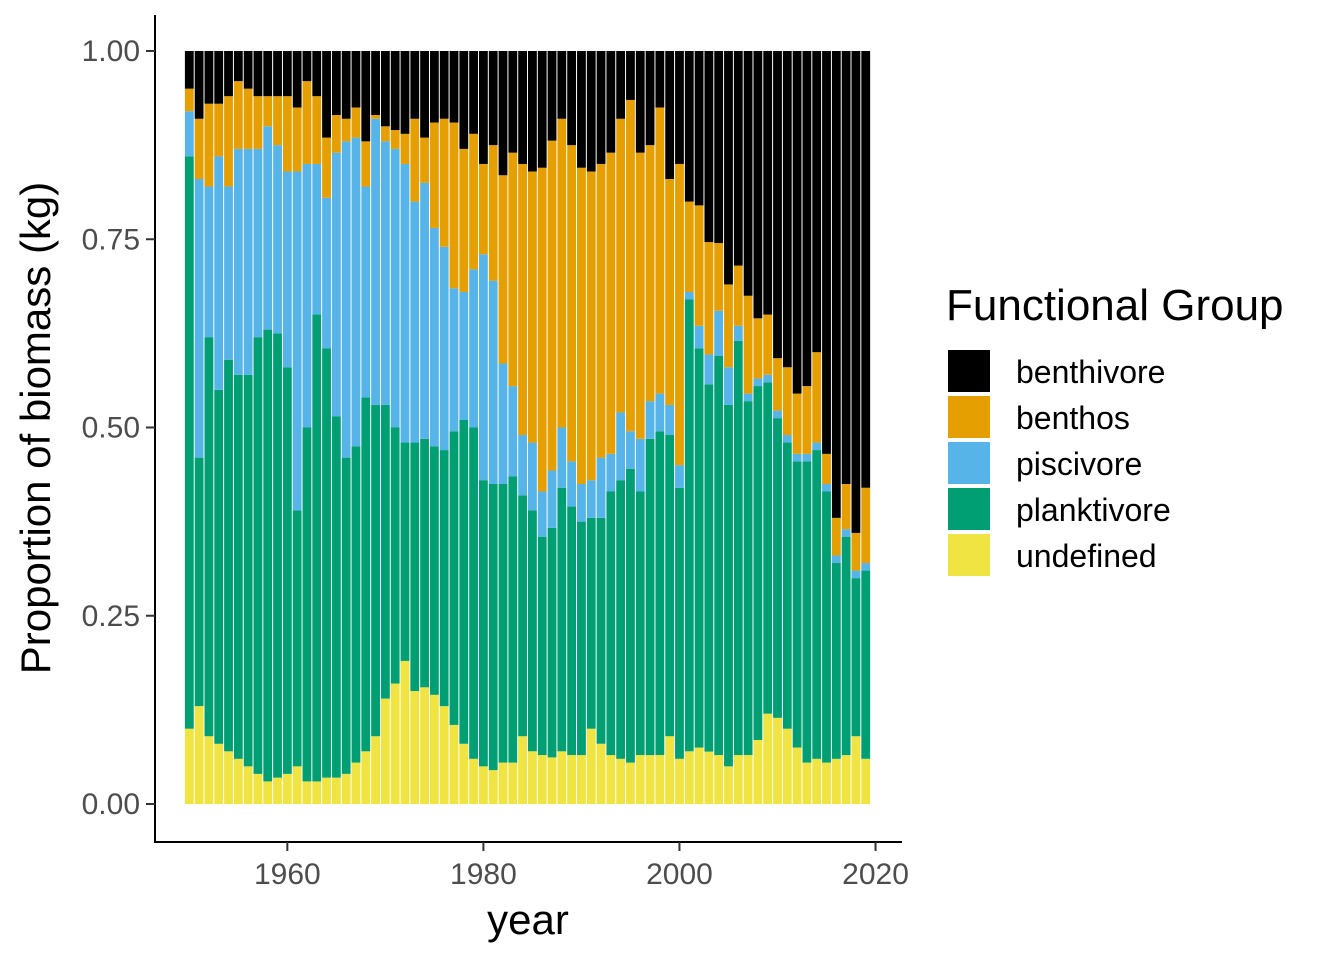  What do you see at coordinates (719, 779) in the screenshot?
I see `bar-undefined-2004` at bounding box center [719, 779].